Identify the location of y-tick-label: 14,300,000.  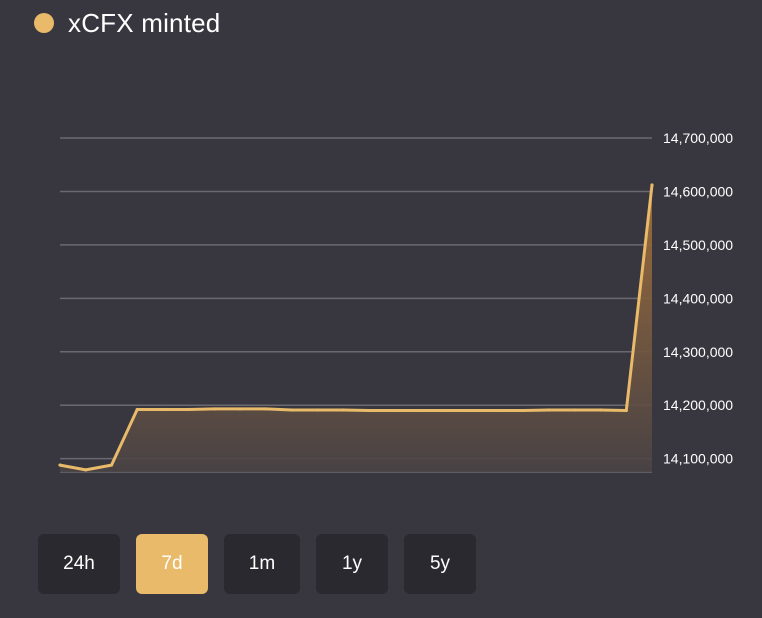
(698, 352).